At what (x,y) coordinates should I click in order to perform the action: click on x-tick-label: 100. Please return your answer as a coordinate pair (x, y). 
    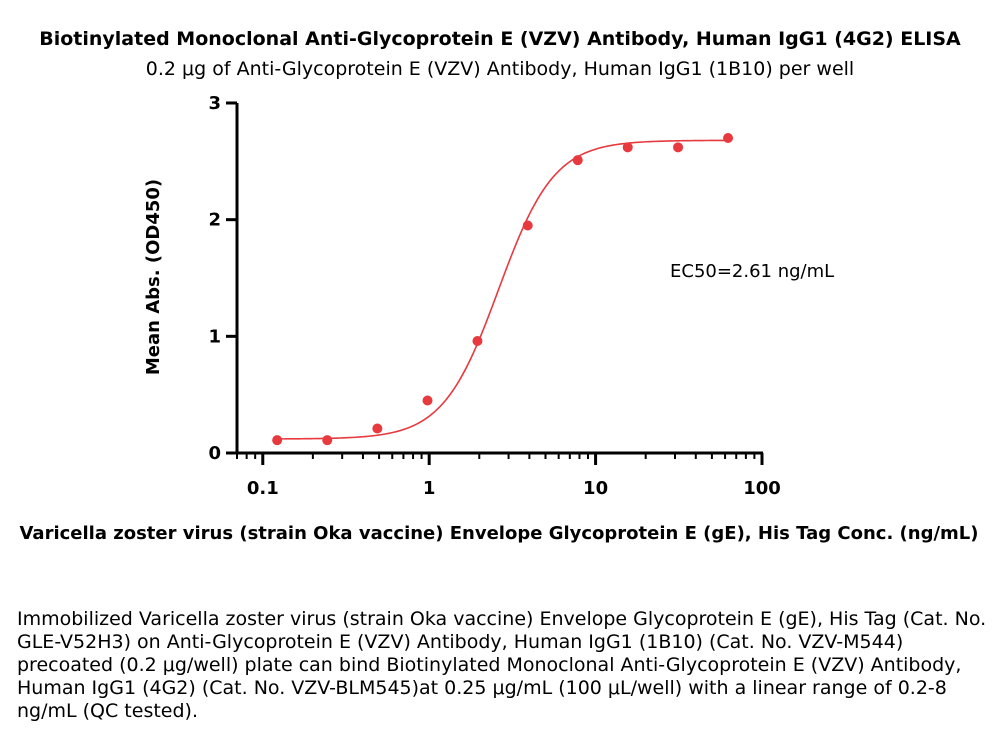
    Looking at the image, I should click on (762, 488).